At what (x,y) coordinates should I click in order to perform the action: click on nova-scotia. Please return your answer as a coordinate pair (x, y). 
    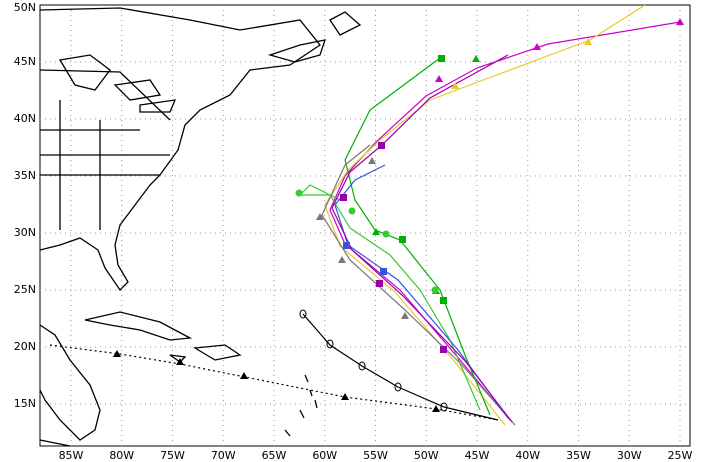
    Looking at the image, I should click on (314, 37).